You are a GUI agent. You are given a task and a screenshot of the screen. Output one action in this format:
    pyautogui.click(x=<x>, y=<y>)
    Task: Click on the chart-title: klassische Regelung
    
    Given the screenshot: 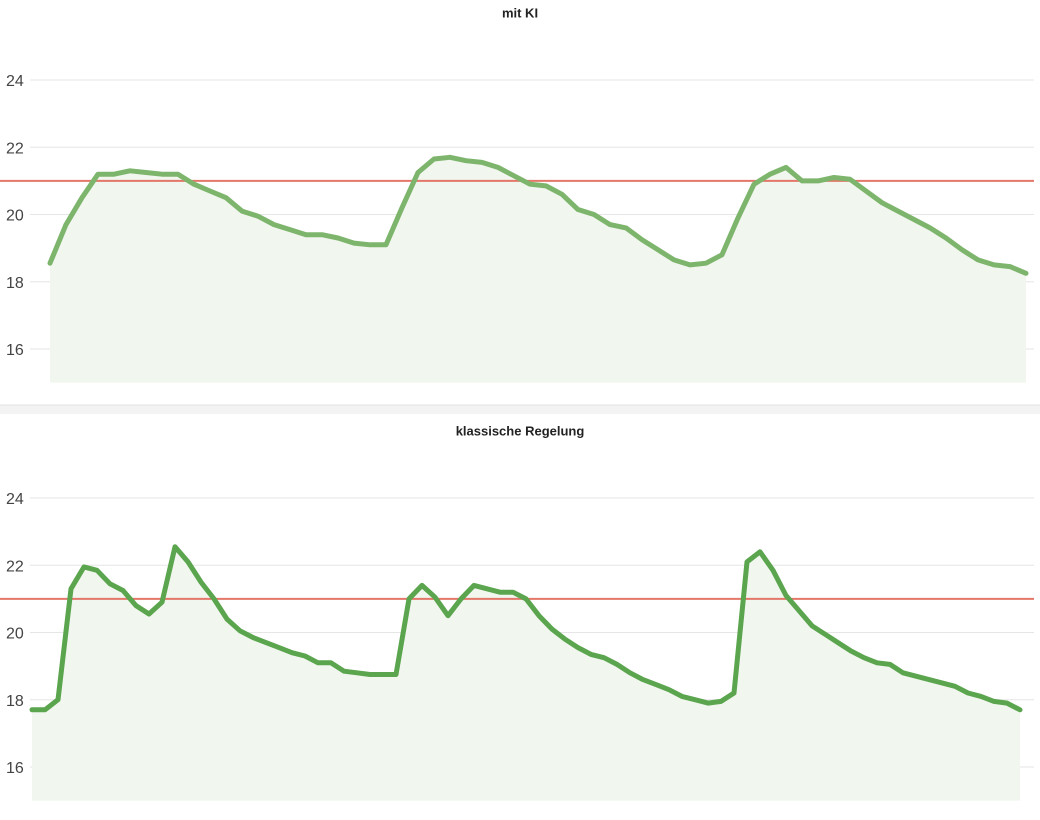 What is the action you would take?
    pyautogui.click(x=520, y=430)
    